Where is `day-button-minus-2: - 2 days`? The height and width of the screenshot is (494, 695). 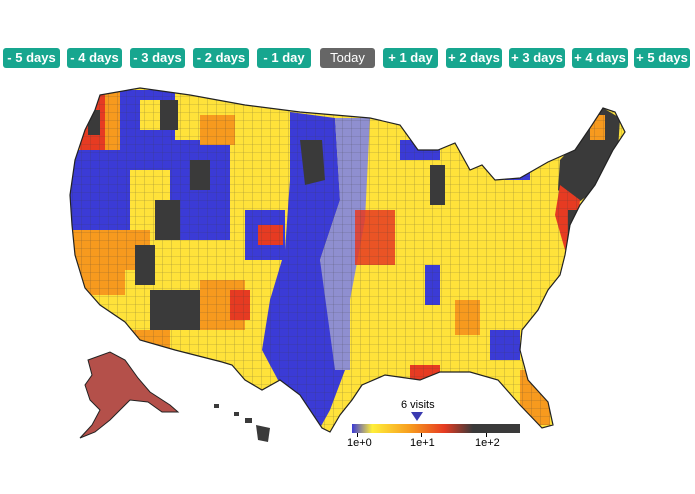
day-button-minus-2: - 2 days is located at coordinates (221, 58).